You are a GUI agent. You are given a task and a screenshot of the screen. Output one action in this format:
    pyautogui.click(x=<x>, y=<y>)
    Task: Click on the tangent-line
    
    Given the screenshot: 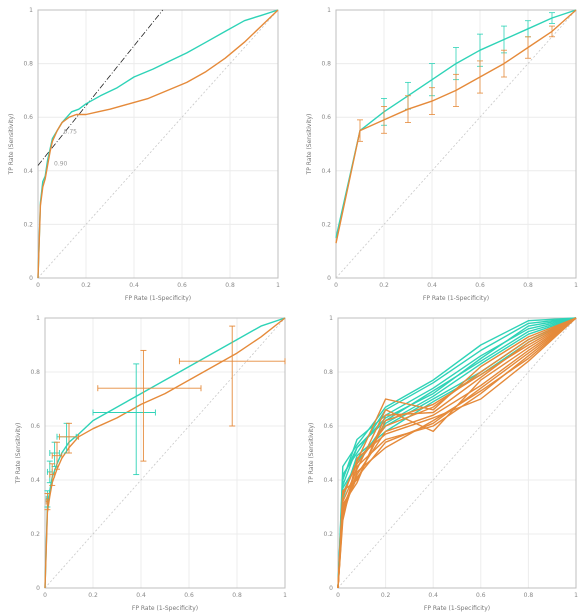 What is the action you would take?
    pyautogui.click(x=100, y=87)
    